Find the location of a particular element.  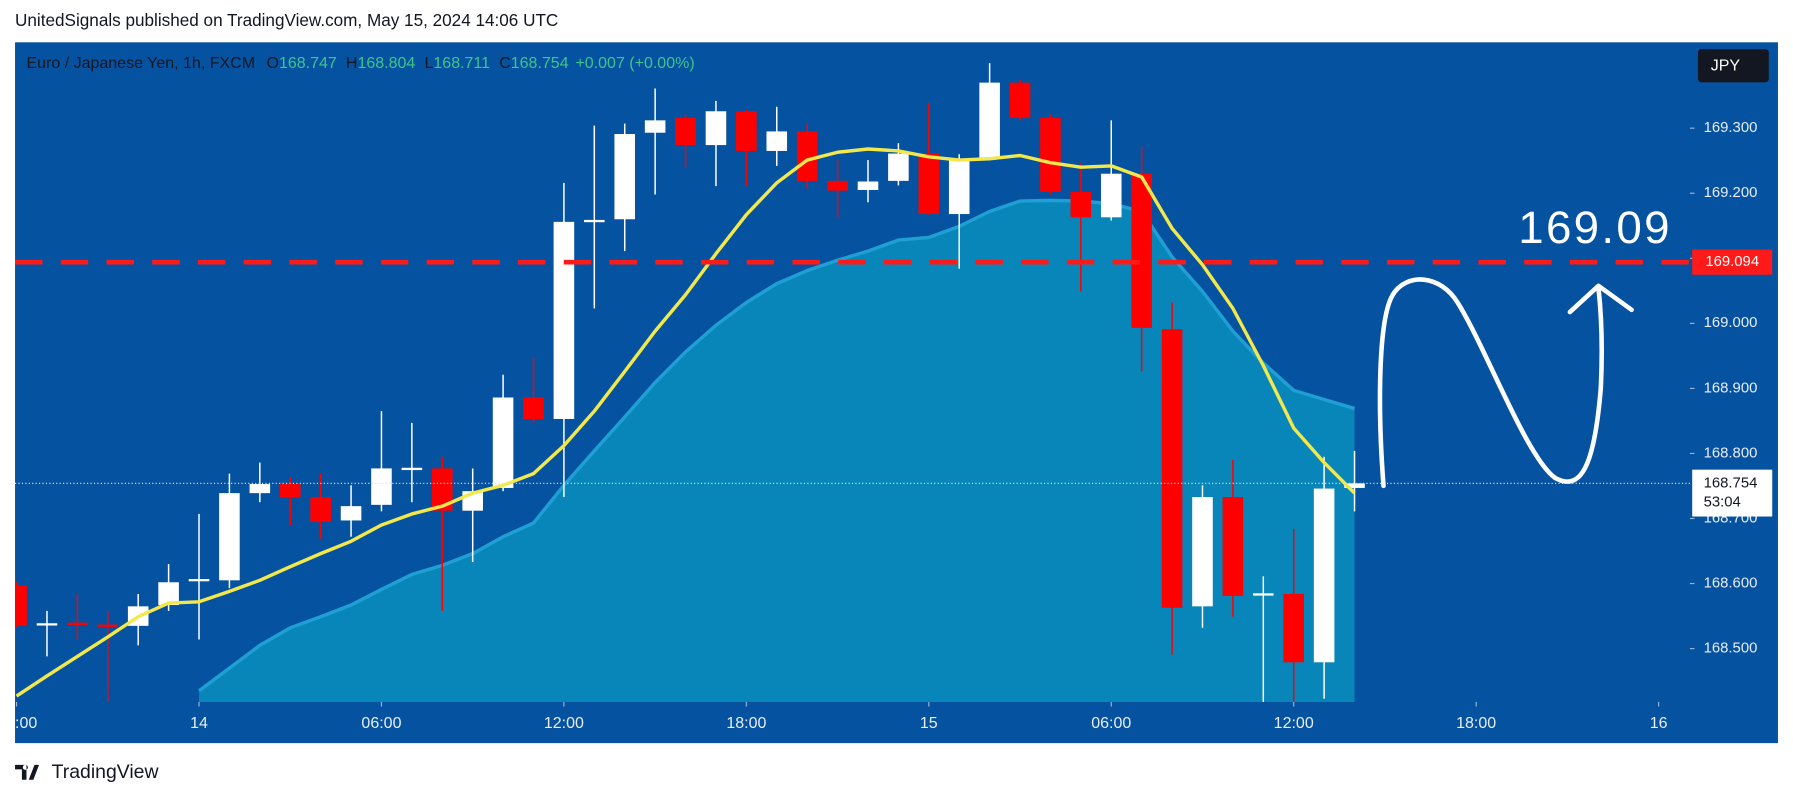

footer-logo is located at coordinates (27, 772).